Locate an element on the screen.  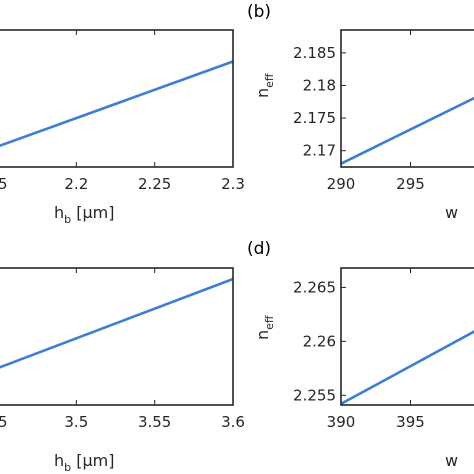
x-tick-label-d: 390 is located at coordinates (341, 422).